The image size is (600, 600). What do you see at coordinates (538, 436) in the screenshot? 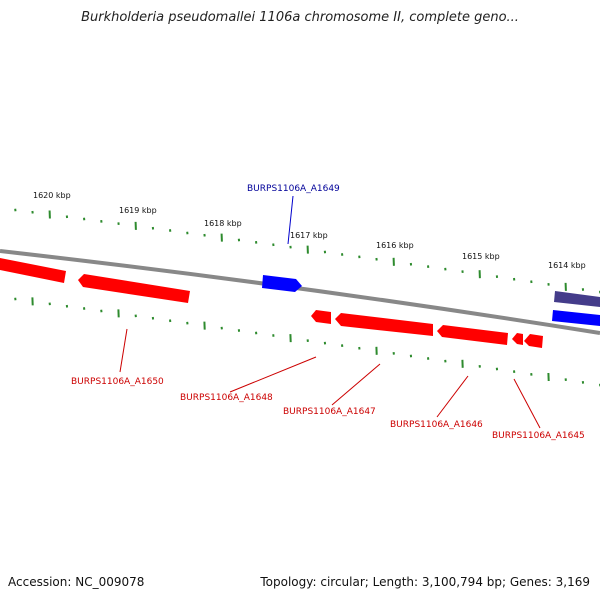
I see `gene-label-reverse: BURPS1106A_A1645` at bounding box center [538, 436].